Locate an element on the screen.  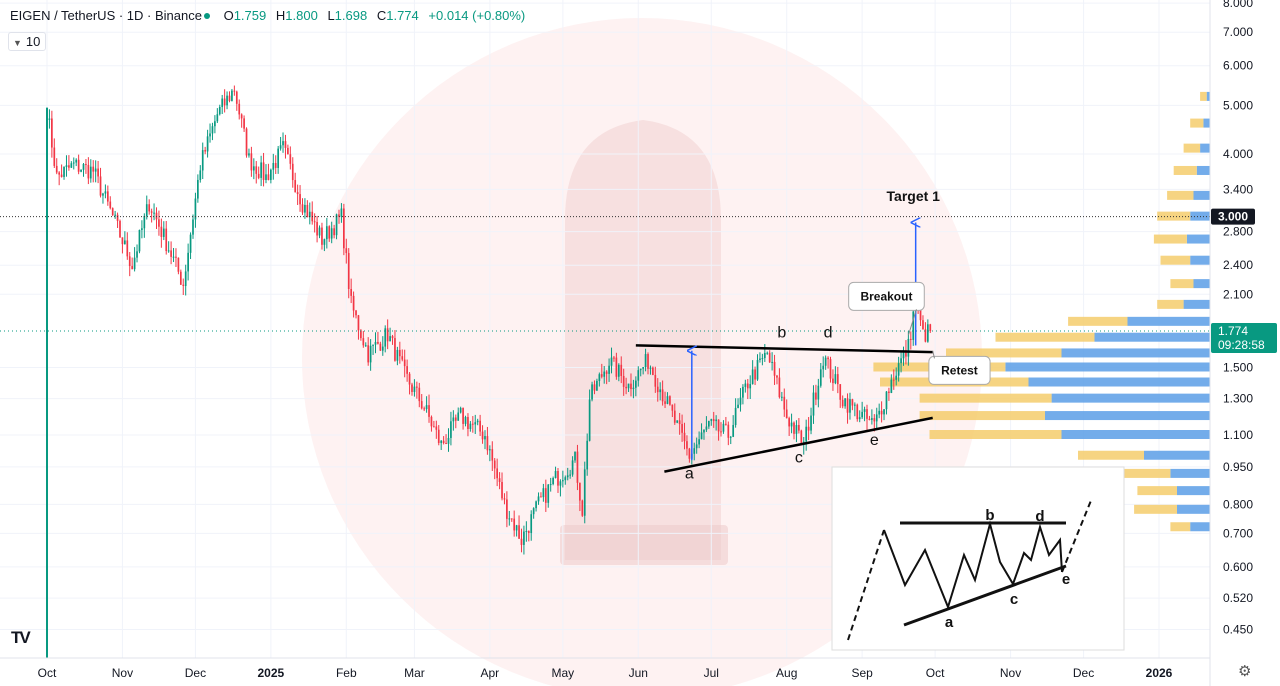
price-tick-label: 0.450 is located at coordinates (1238, 630).